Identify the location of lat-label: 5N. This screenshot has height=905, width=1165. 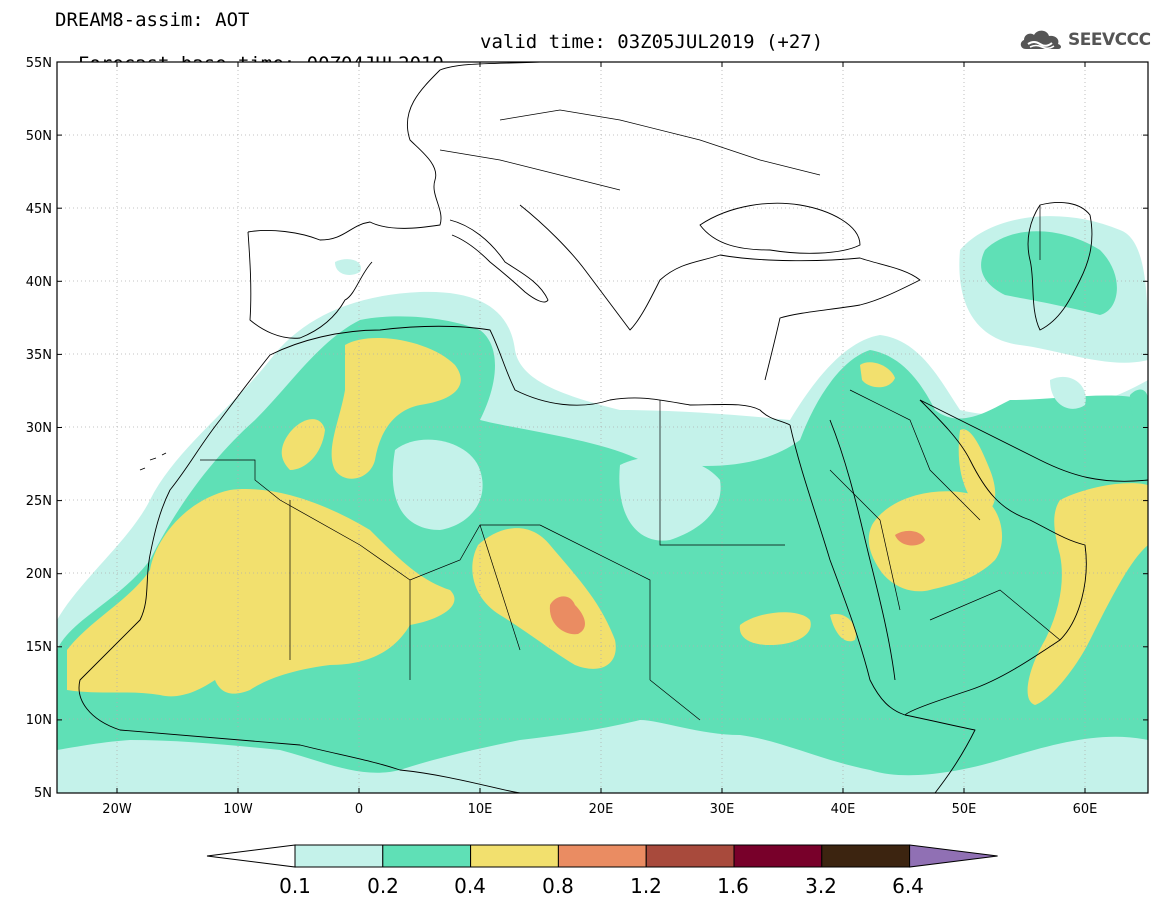
(43, 793).